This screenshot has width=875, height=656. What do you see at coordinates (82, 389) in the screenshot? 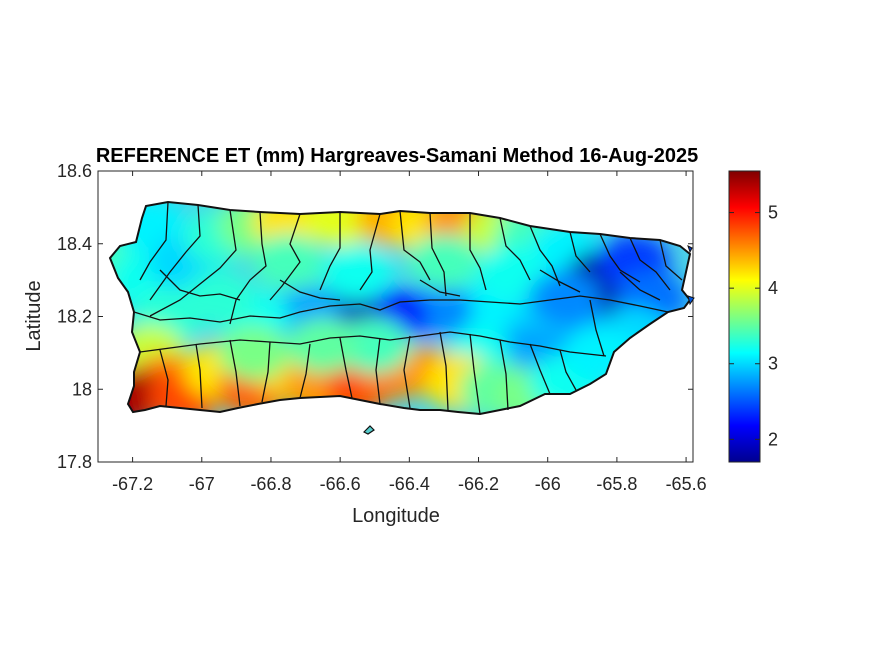
I see `y-tick-label: 18` at bounding box center [82, 389].